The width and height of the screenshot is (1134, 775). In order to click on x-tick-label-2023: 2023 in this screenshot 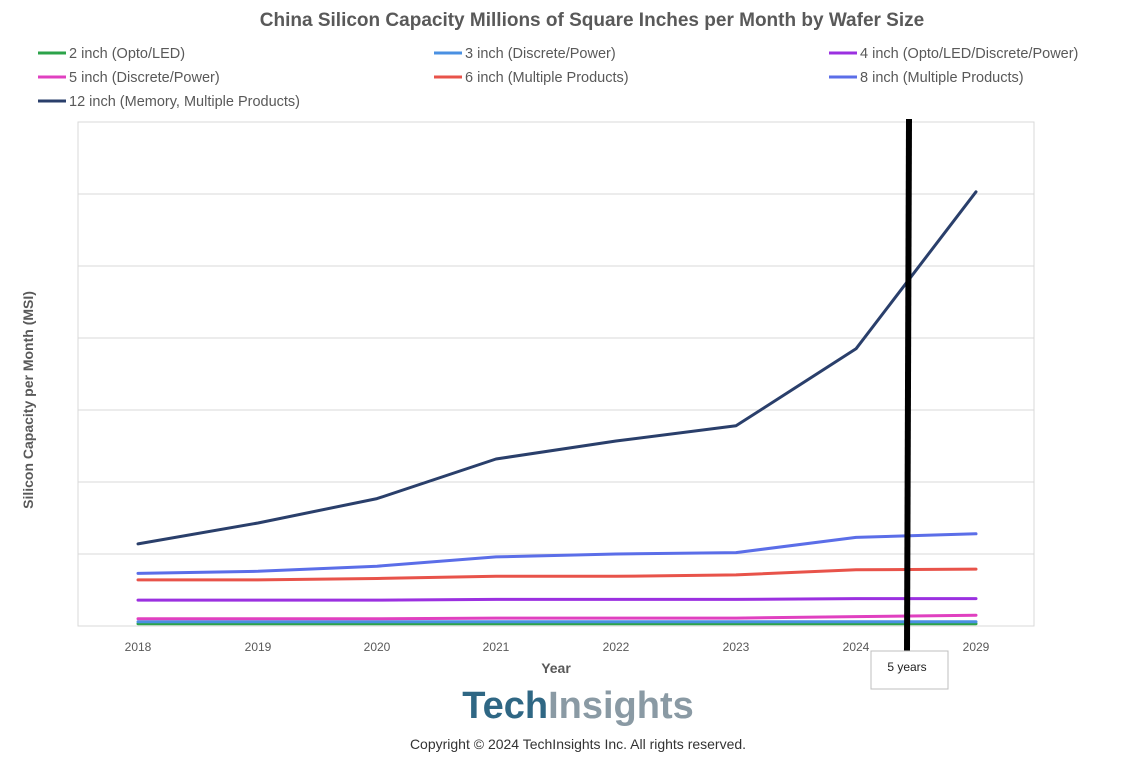, I will do `click(736, 647)`.